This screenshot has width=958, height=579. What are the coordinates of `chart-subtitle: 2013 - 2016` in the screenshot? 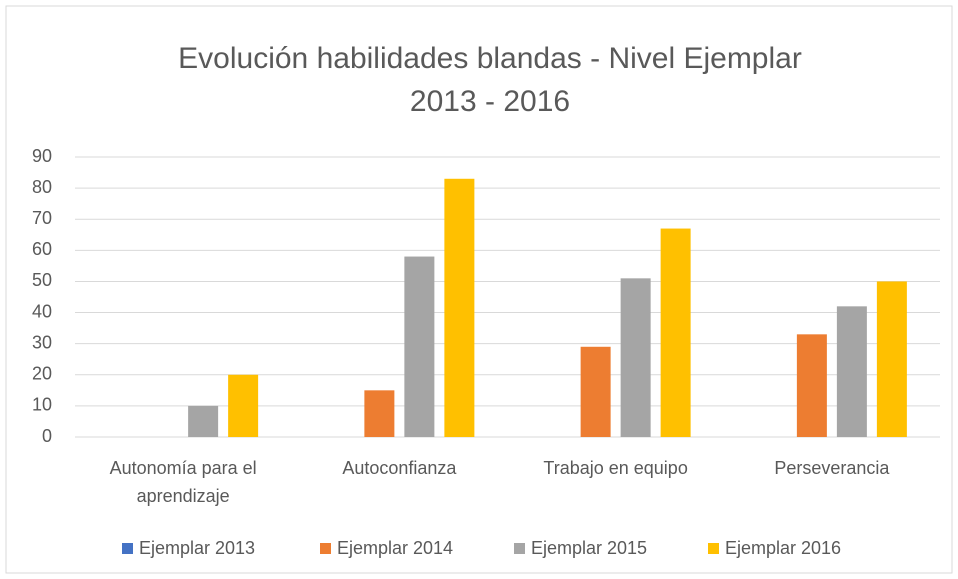 It's located at (490, 101).